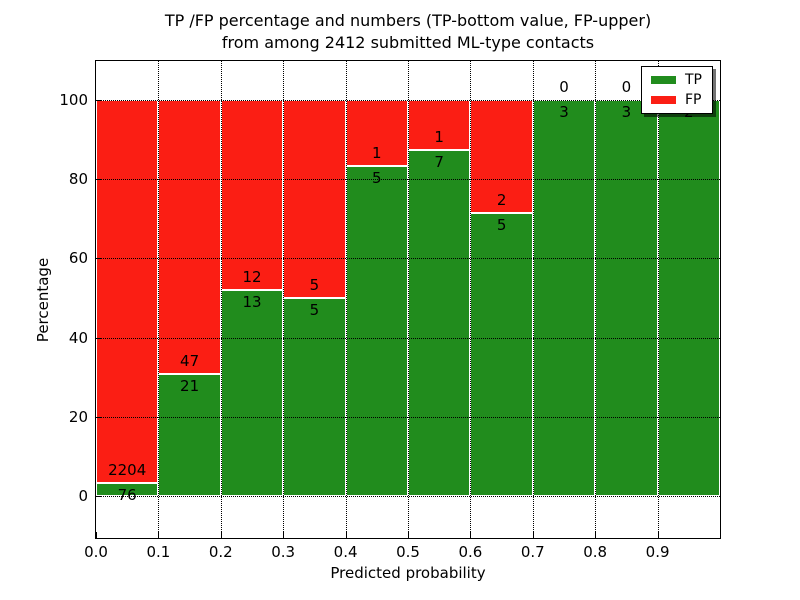 The image size is (800, 600). I want to click on x-tick-label: 0.5, so click(408, 552).